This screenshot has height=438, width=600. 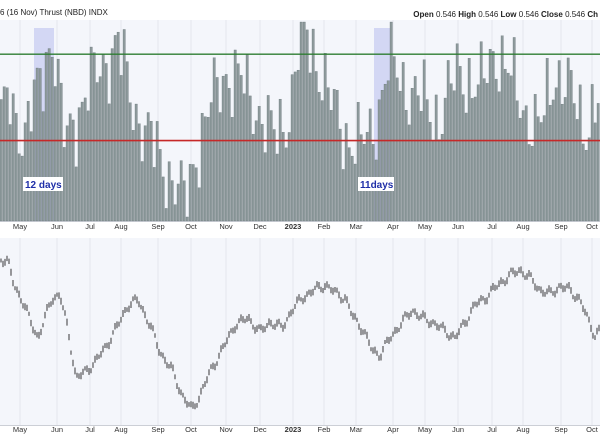 What do you see at coordinates (43, 185) in the screenshot?
I see `annotation-label-0: 12 days` at bounding box center [43, 185].